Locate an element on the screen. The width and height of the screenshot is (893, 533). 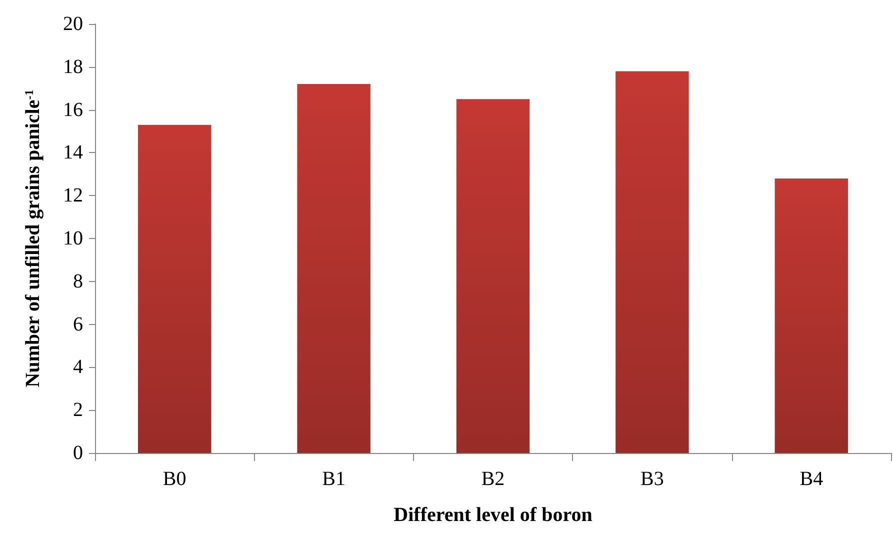
y-tick-label: 6 is located at coordinates (78, 324).